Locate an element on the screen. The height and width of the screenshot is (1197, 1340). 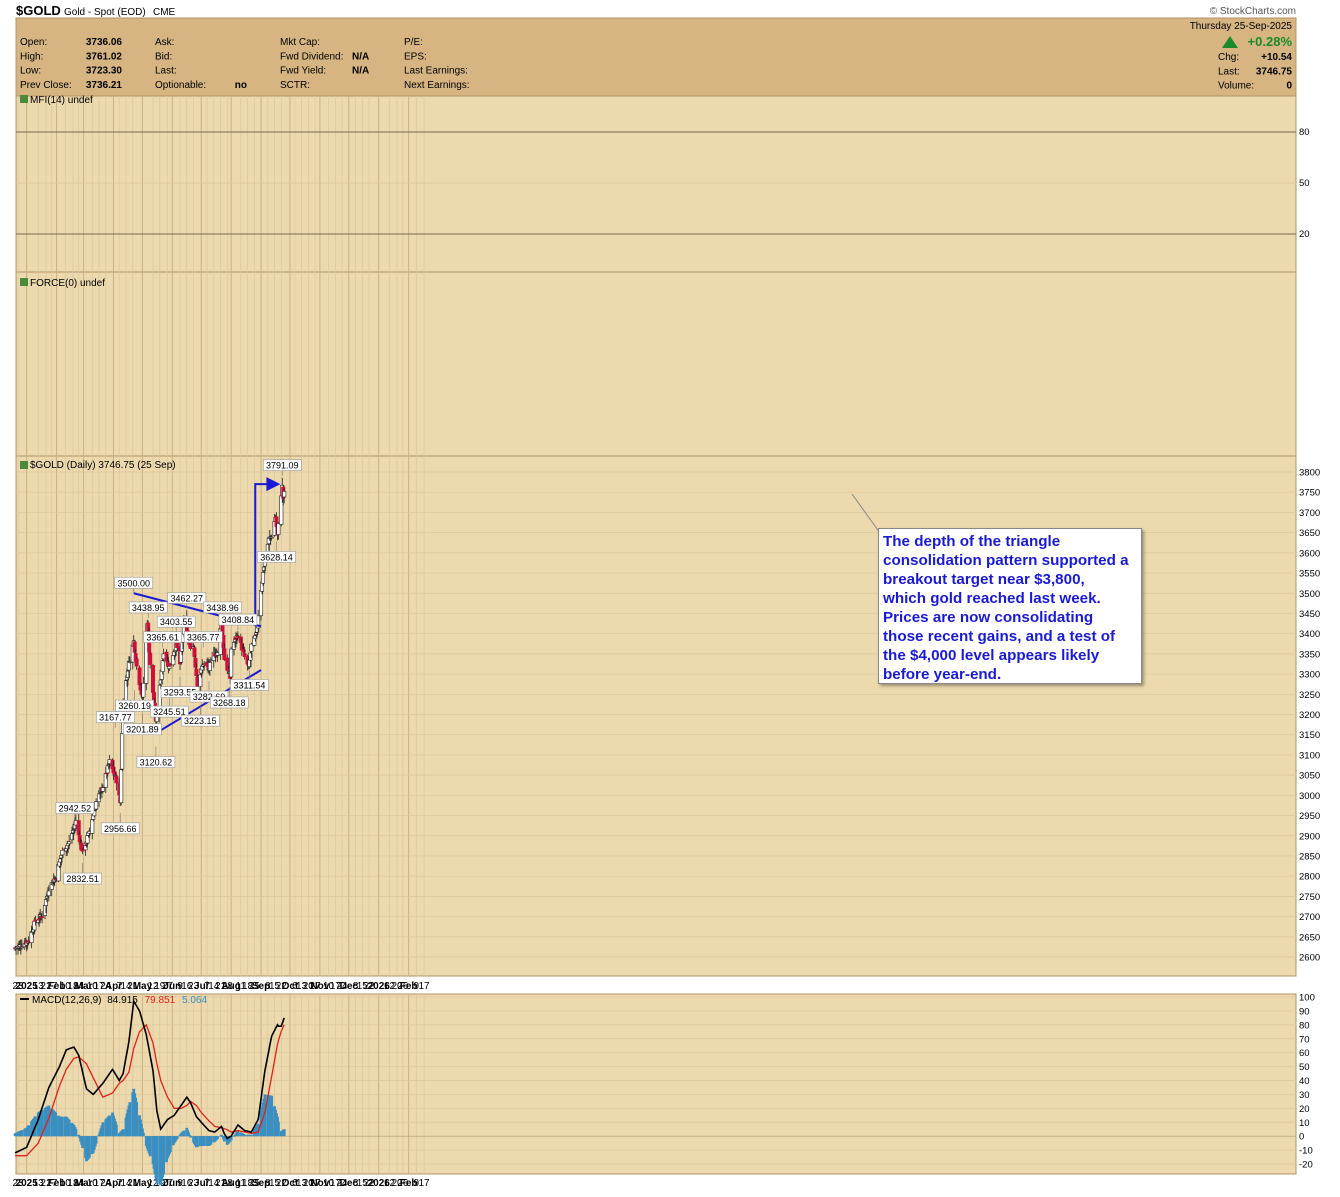
stat-value: 3723.30 is located at coordinates (104, 71).